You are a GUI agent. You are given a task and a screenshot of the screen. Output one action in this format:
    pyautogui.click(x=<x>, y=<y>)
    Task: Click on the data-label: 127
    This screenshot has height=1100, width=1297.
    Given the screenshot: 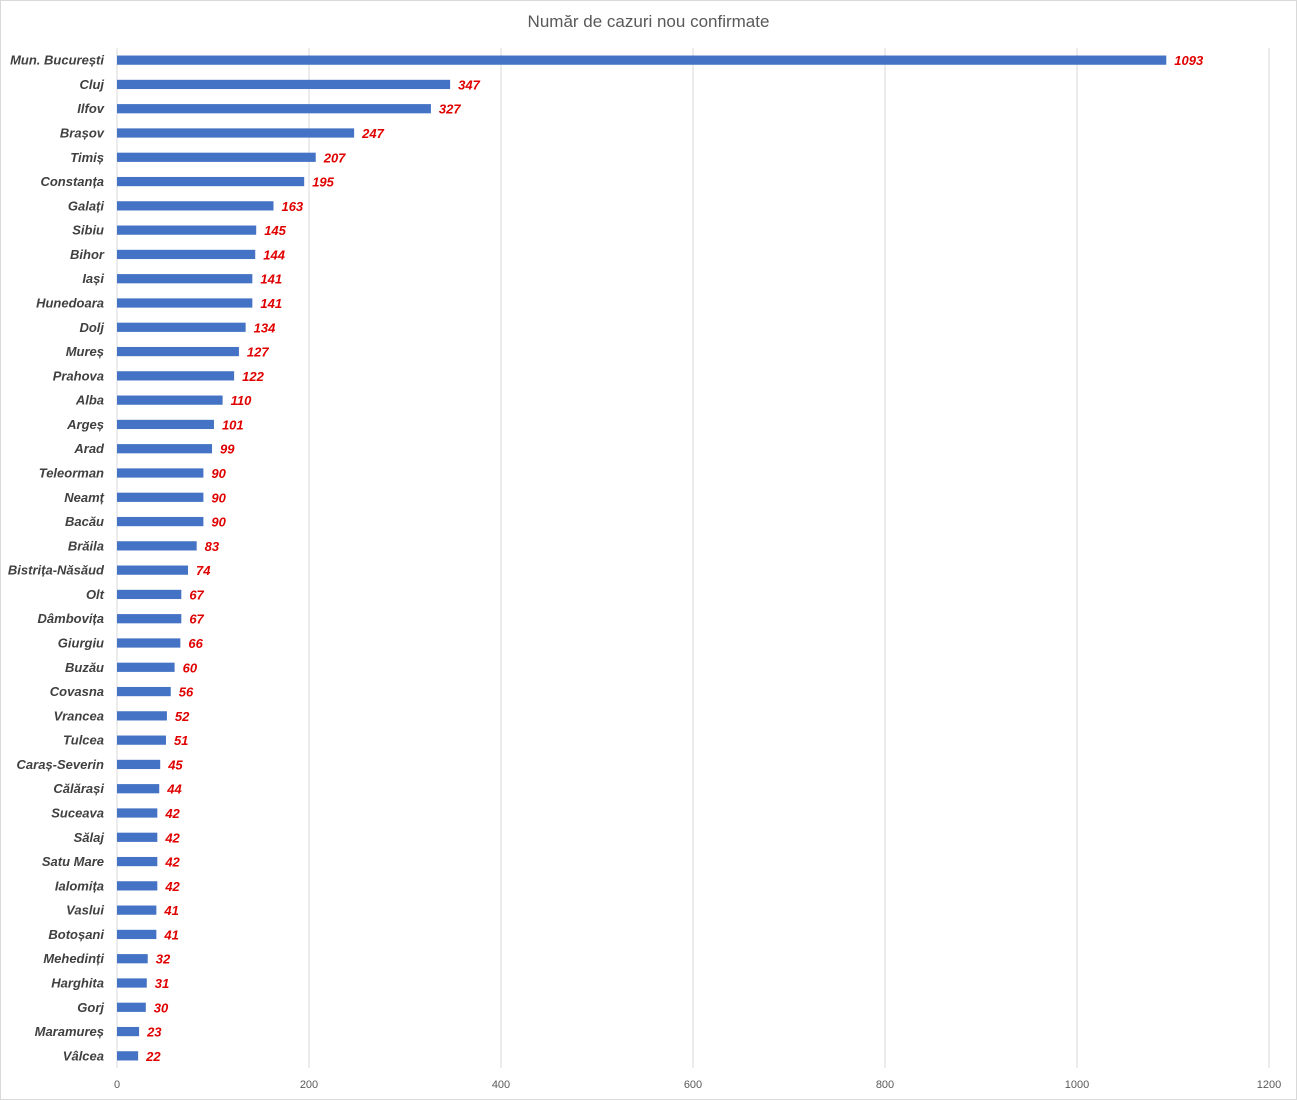 What is the action you would take?
    pyautogui.click(x=258, y=352)
    